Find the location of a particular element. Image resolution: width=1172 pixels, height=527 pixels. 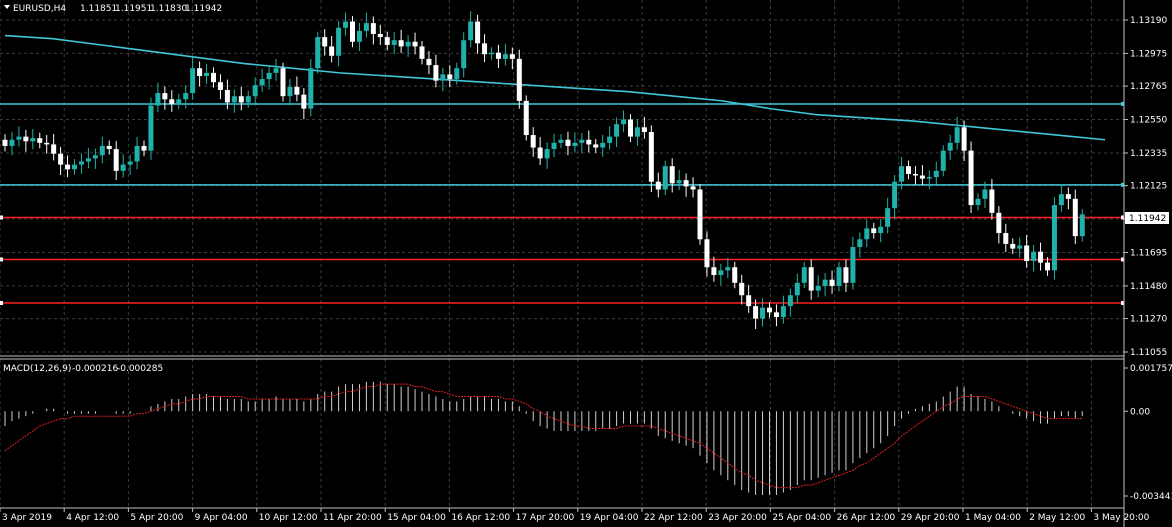

time-tick-label: 5 Apr 20:00 is located at coordinates (156, 518).